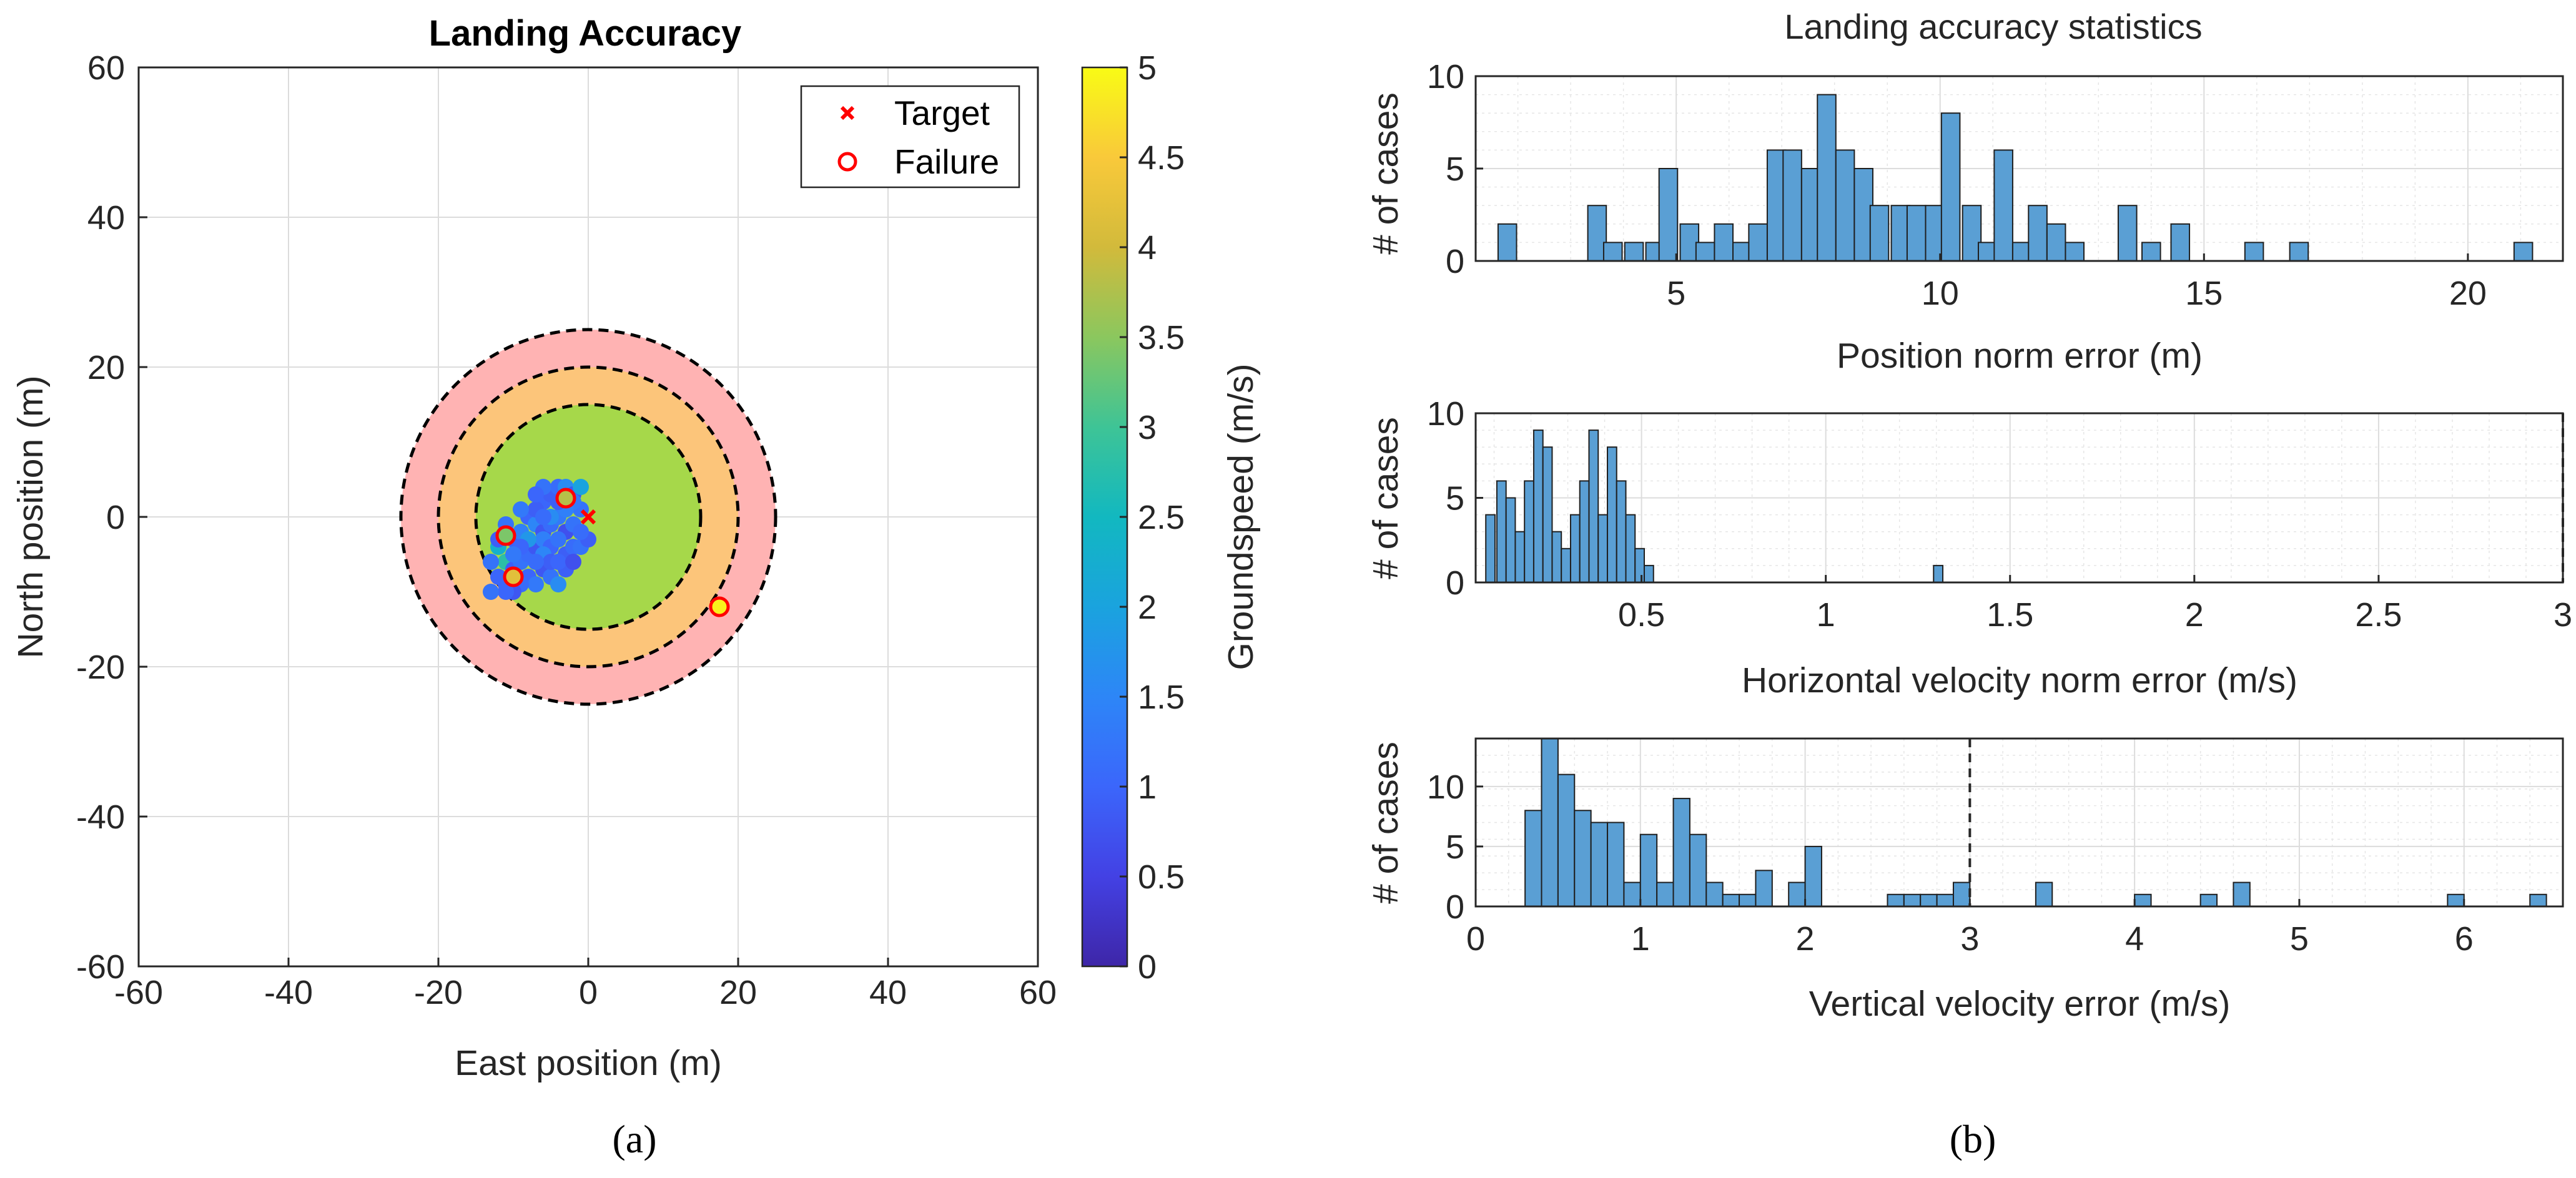 Image resolution: width=2576 pixels, height=1178 pixels. I want to click on vertical-velocity-y-axis-label: # of cases, so click(1386, 823).